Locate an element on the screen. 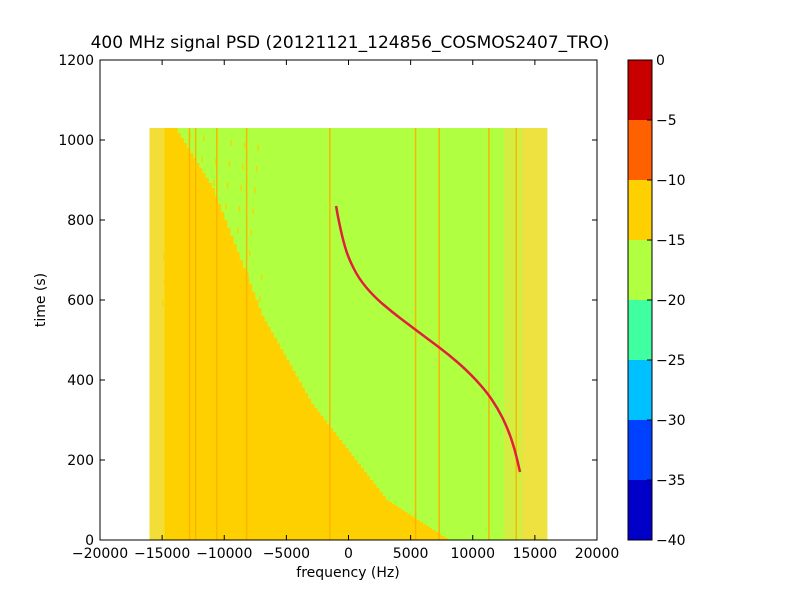 The width and height of the screenshot is (800, 600). doppler-signal-trace is located at coordinates (428, 339).